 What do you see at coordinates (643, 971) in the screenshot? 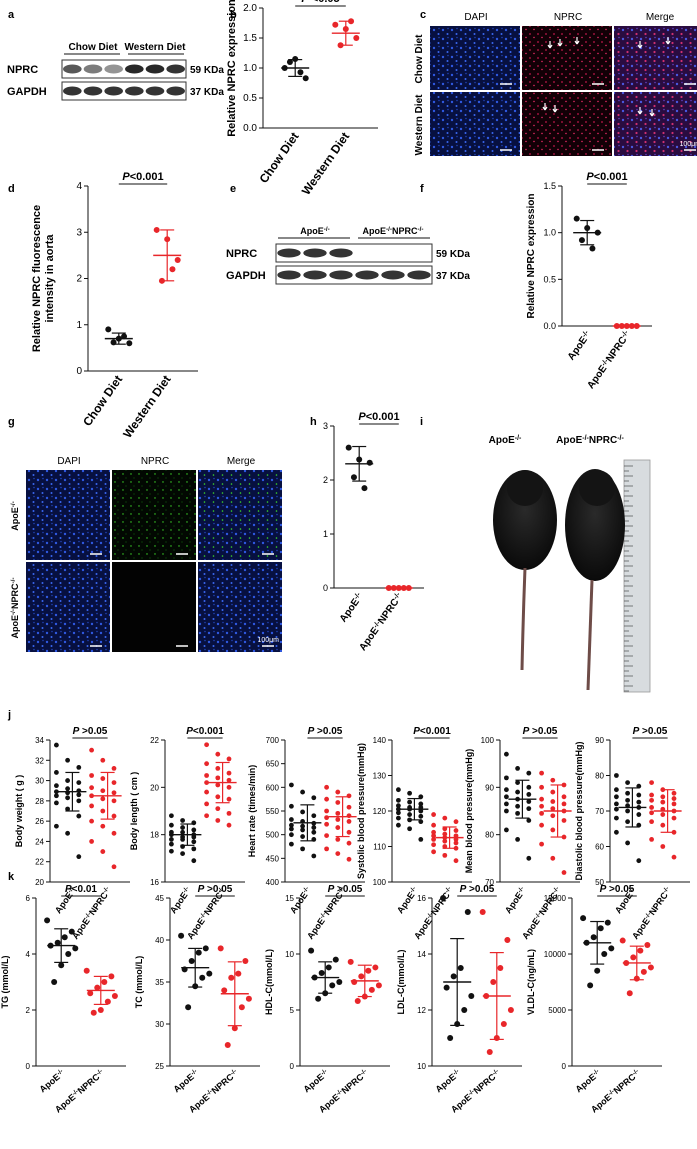
I see `data-point-k5` at bounding box center [643, 971].